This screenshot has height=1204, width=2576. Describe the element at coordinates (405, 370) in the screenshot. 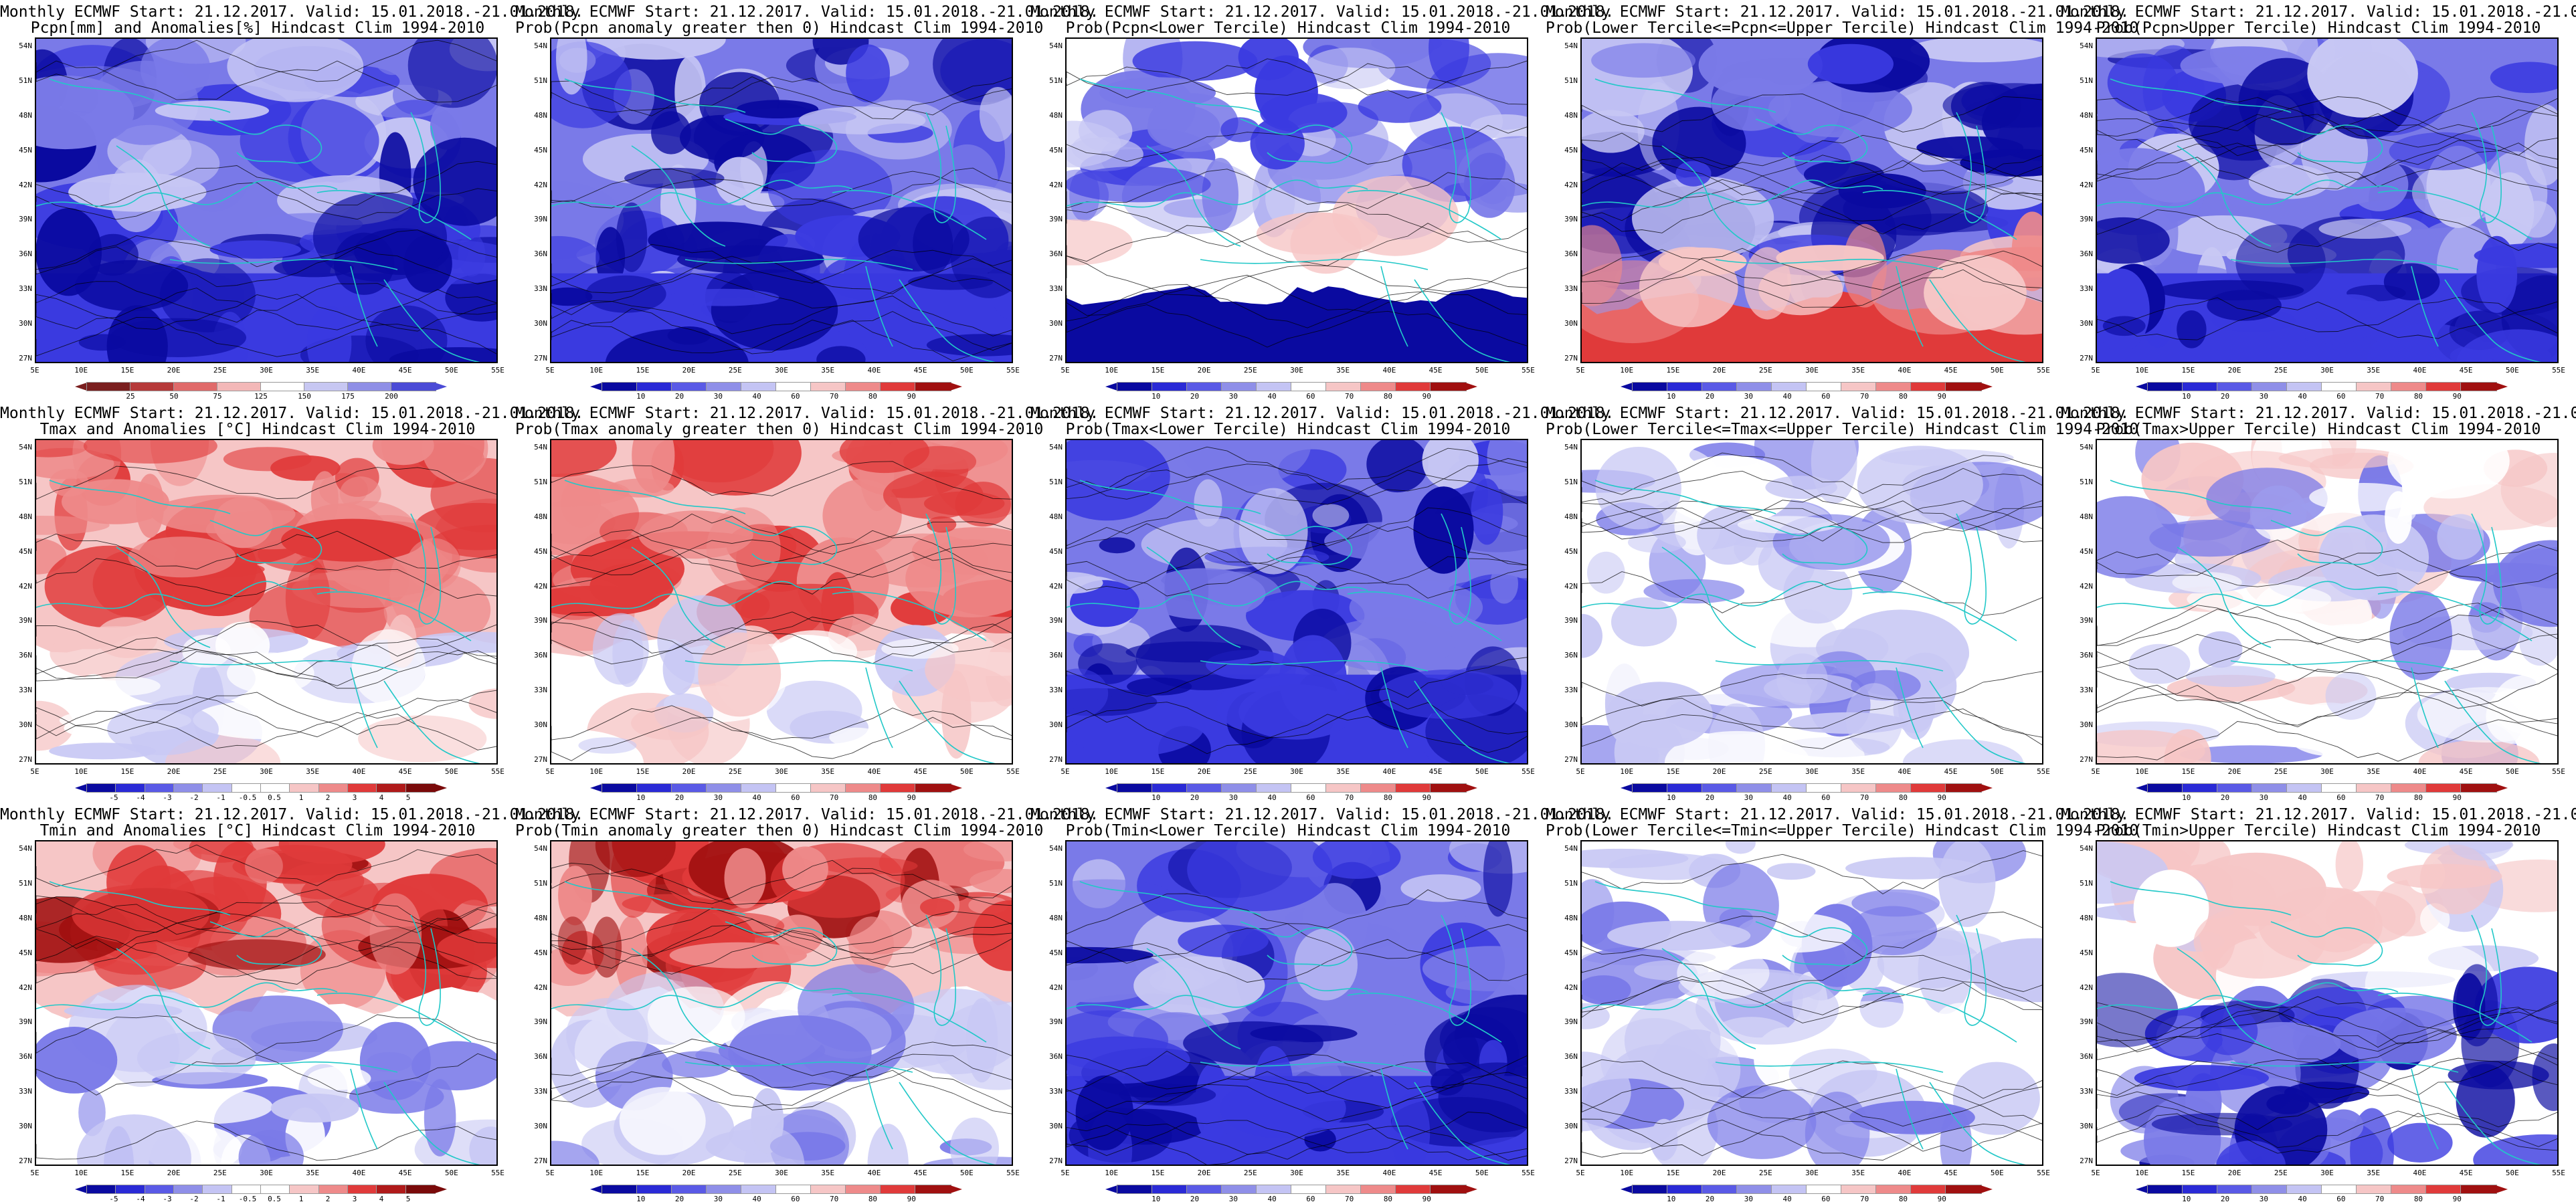

I see `longitude-label: 45E` at that location.